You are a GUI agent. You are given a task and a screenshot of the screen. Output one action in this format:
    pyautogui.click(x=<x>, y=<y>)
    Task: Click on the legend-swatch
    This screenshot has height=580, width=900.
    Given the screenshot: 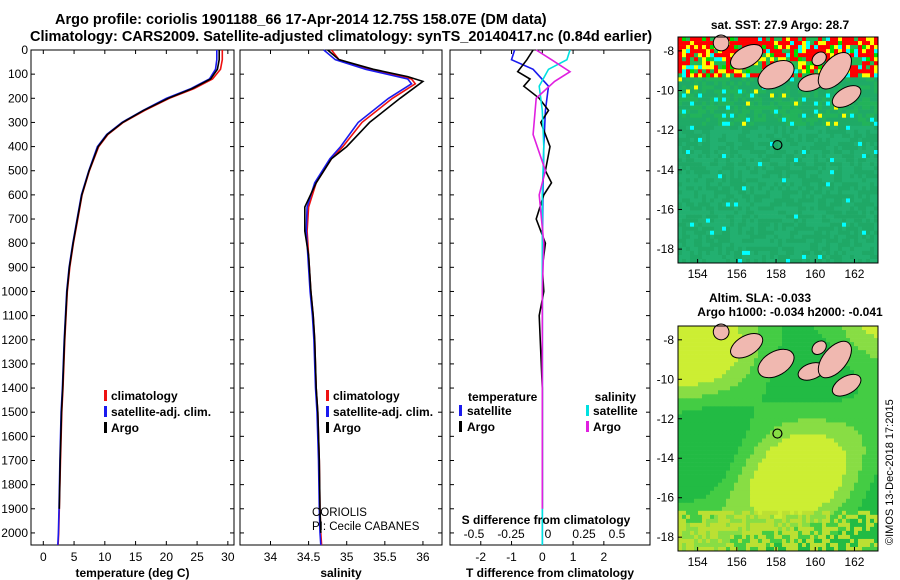 What is the action you would take?
    pyautogui.click(x=587, y=410)
    